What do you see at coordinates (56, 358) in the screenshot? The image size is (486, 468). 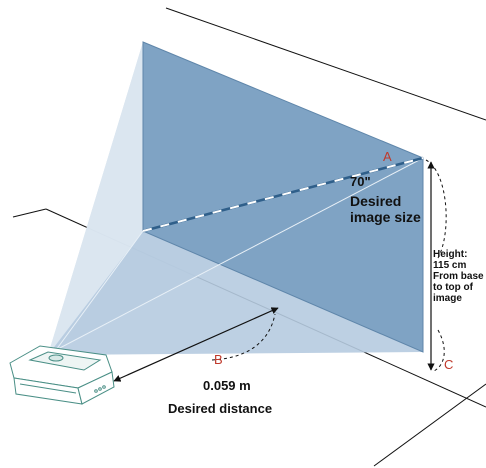 I see `projector-lens` at bounding box center [56, 358].